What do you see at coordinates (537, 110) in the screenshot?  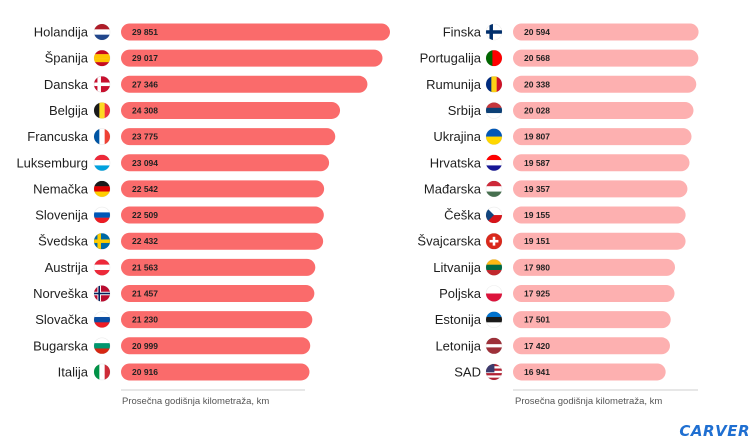 I see `value-label: 20 028` at bounding box center [537, 110].